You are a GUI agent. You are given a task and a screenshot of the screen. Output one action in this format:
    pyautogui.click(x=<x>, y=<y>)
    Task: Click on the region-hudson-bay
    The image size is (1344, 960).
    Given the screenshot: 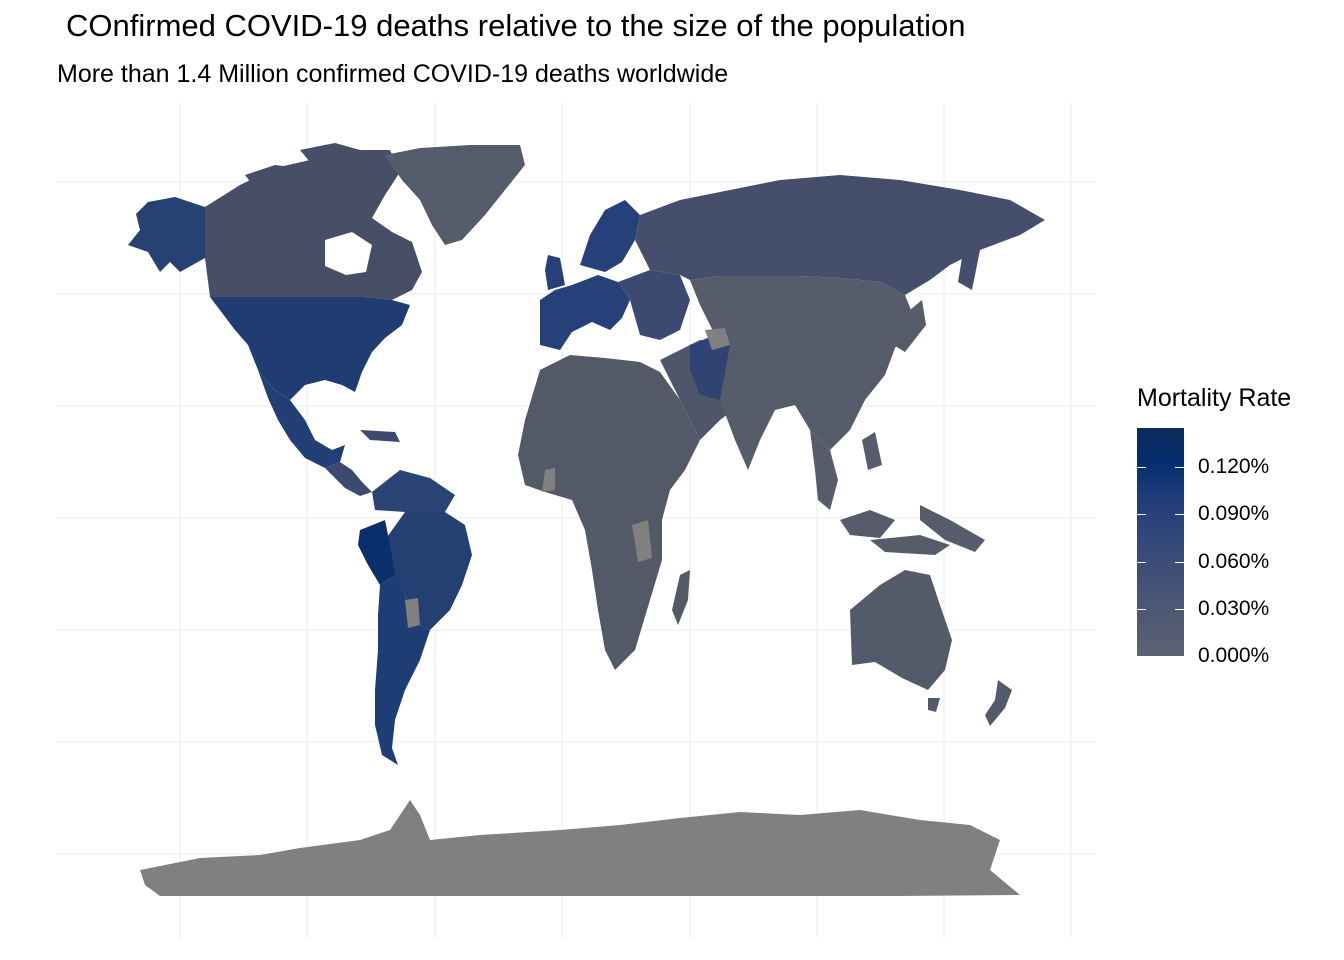 What is the action you would take?
    pyautogui.click(x=348, y=253)
    